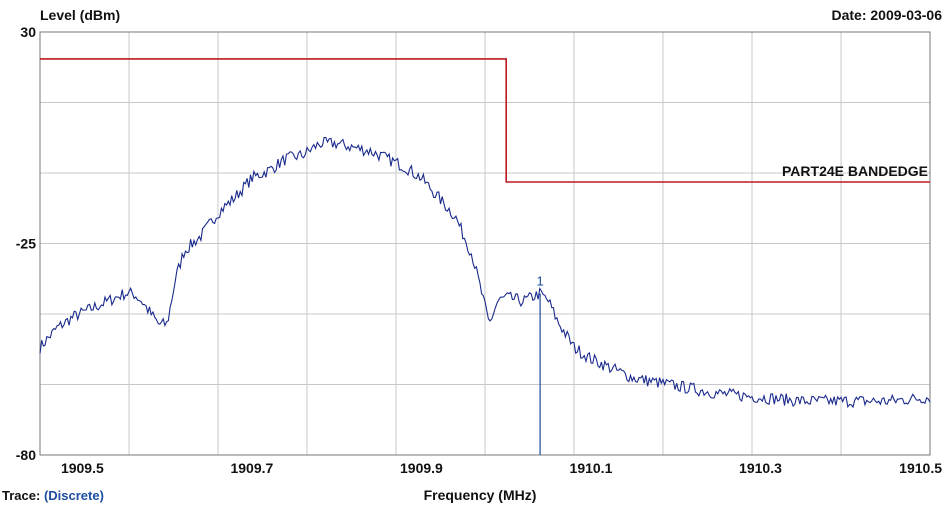 This screenshot has width=946, height=506. I want to click on y-axis-label: Level (dBm), so click(80, 15).